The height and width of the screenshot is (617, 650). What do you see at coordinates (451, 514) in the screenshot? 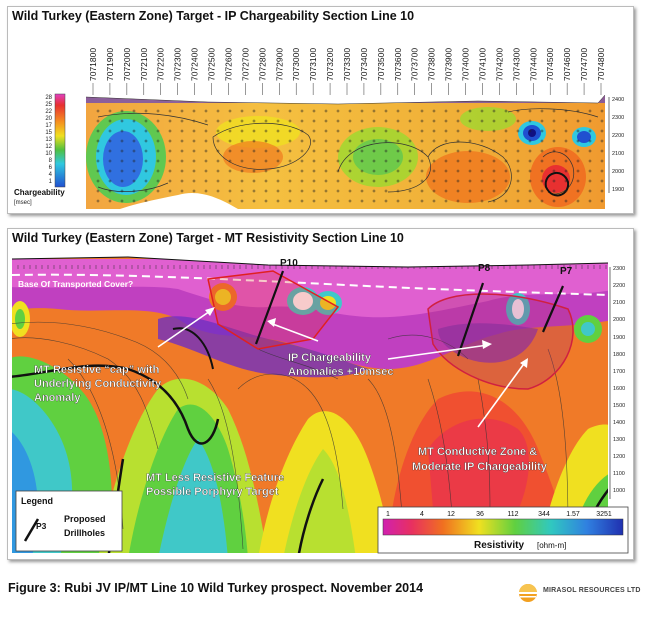
I see `resistivity-value: 12` at bounding box center [451, 514].